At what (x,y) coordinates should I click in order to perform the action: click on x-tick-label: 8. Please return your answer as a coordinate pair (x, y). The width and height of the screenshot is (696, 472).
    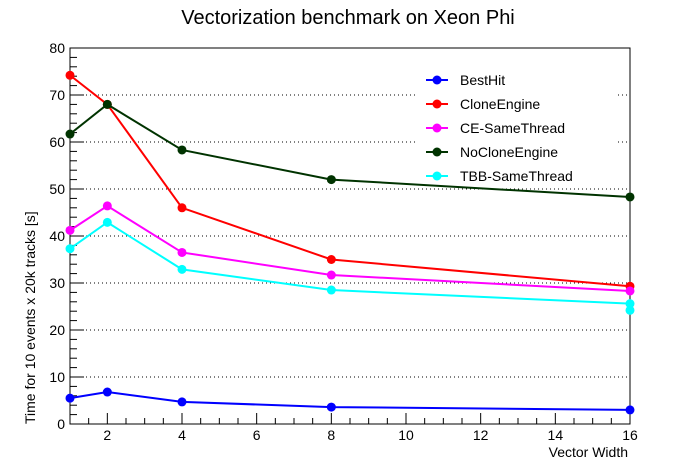
    Looking at the image, I should click on (331, 435).